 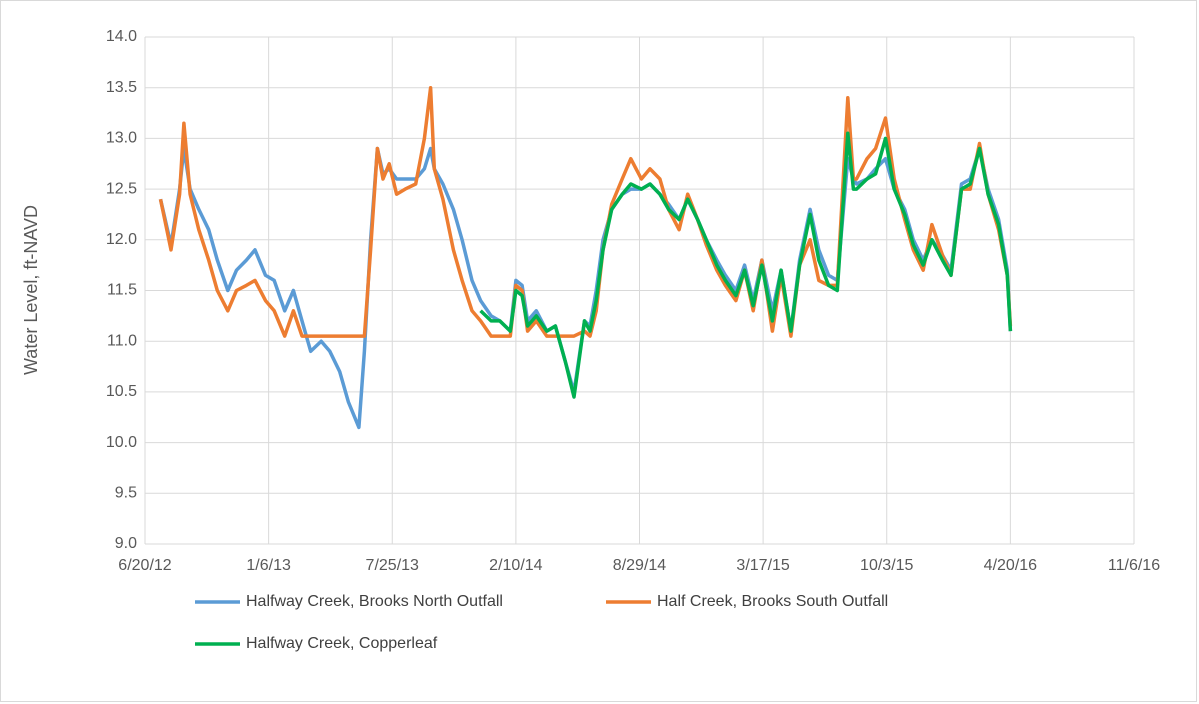 I want to click on x-tick-label: 7/25/13, so click(x=392, y=565).